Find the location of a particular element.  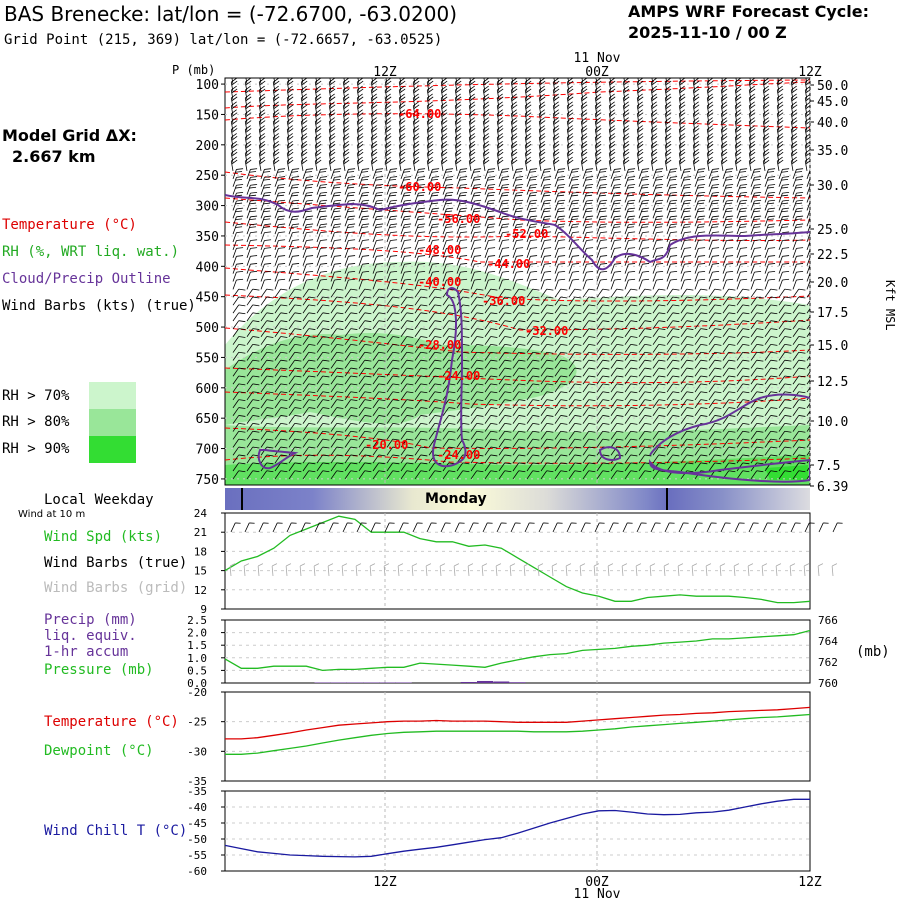

y-tick-label: -25 is located at coordinates (197, 722).